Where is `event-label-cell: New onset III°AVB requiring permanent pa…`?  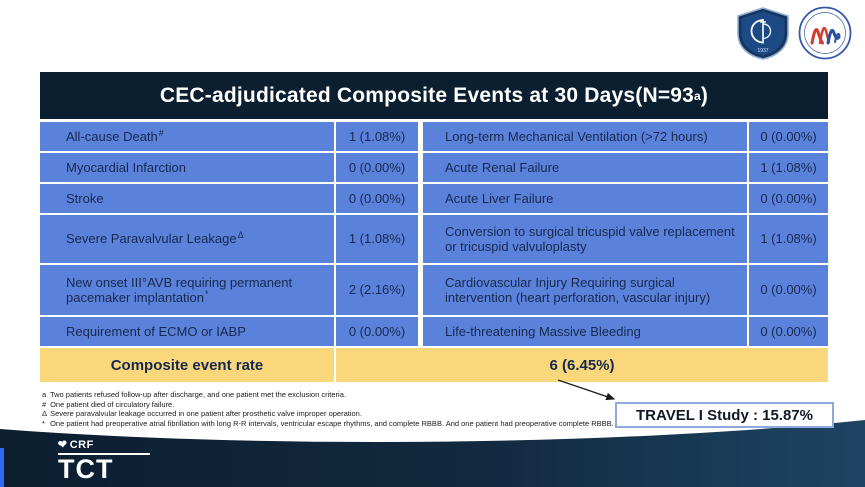 event-label-cell: New onset III°AVB requiring permanent pa… is located at coordinates (187, 290).